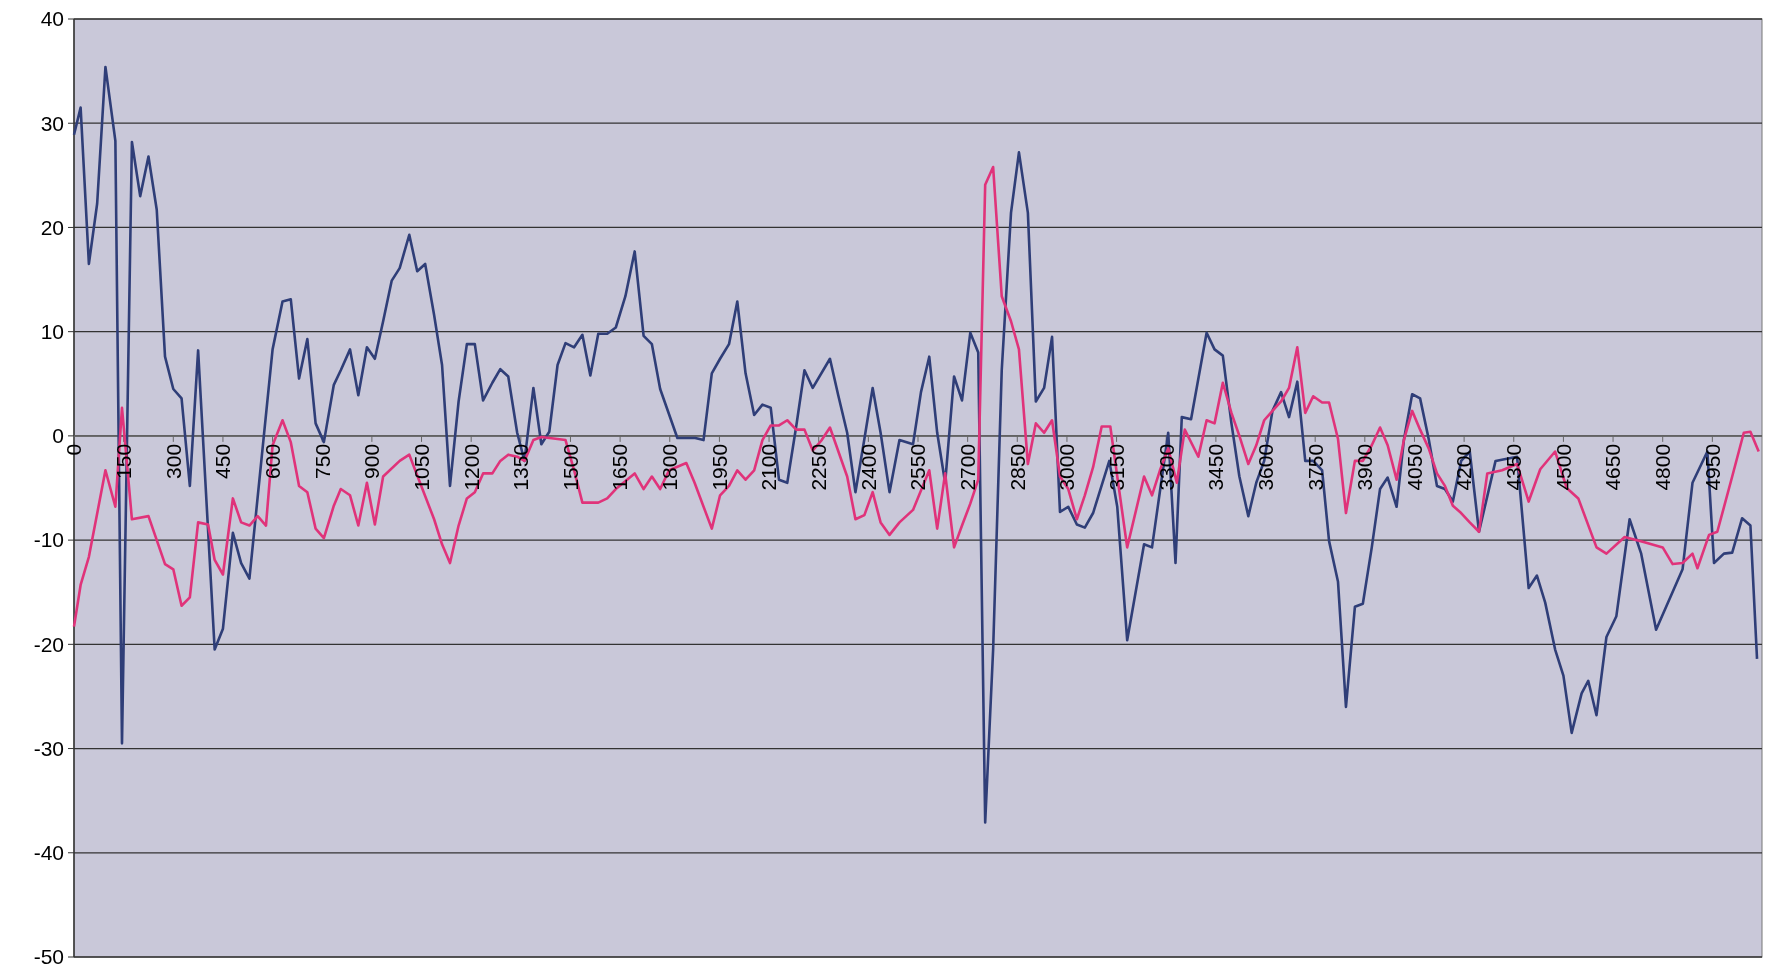 The image size is (1769, 970). I want to click on x-tick-label: 300, so click(173, 461).